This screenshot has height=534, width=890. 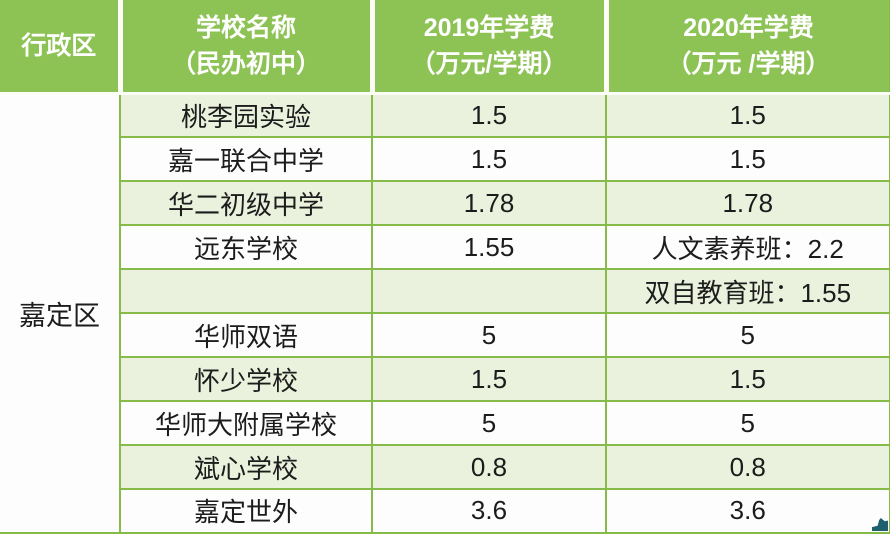 I want to click on table-row: 华二初级中学 1.78 1.78, so click(x=445, y=203).